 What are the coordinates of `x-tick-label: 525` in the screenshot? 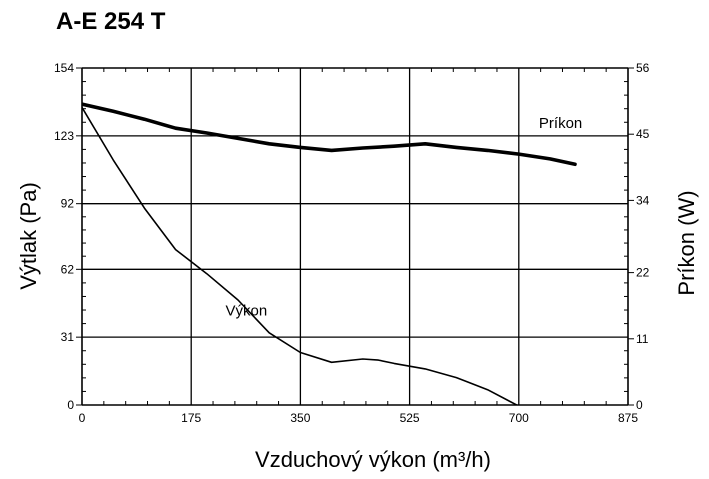 It's located at (410, 418).